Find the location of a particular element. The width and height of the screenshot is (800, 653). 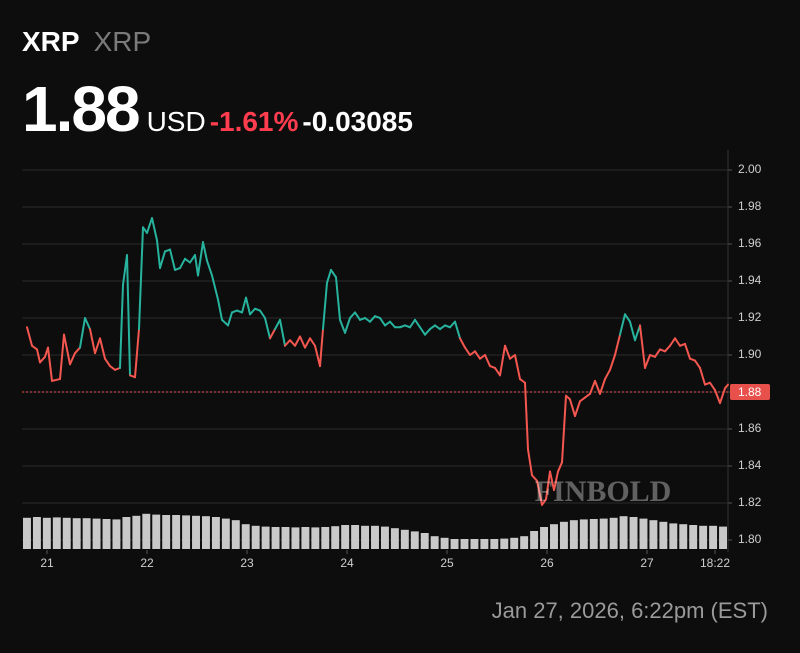

y-tick-label: 1.92 is located at coordinates (750, 317).